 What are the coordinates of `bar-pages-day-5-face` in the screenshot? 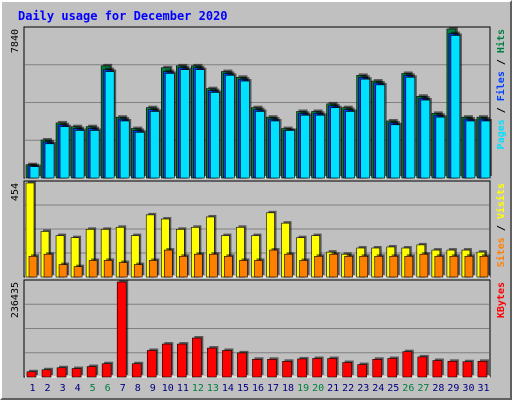 It's located at (94, 154).